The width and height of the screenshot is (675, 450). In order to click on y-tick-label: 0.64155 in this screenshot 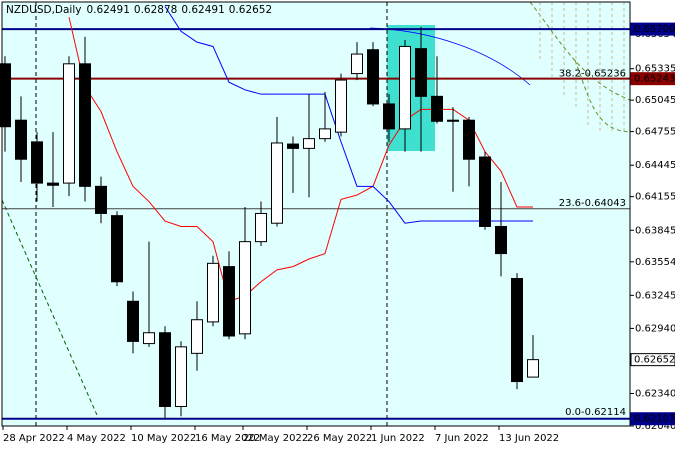, I will do `click(655, 197)`.